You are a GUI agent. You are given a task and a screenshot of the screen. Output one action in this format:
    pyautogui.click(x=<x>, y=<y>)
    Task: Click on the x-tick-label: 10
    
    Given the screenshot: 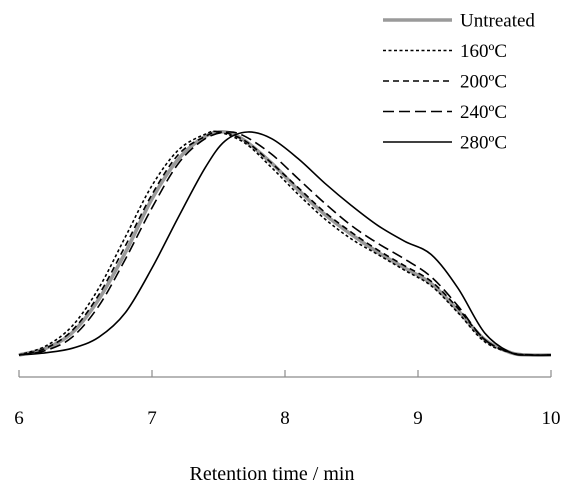 What is the action you would take?
    pyautogui.click(x=551, y=418)
    